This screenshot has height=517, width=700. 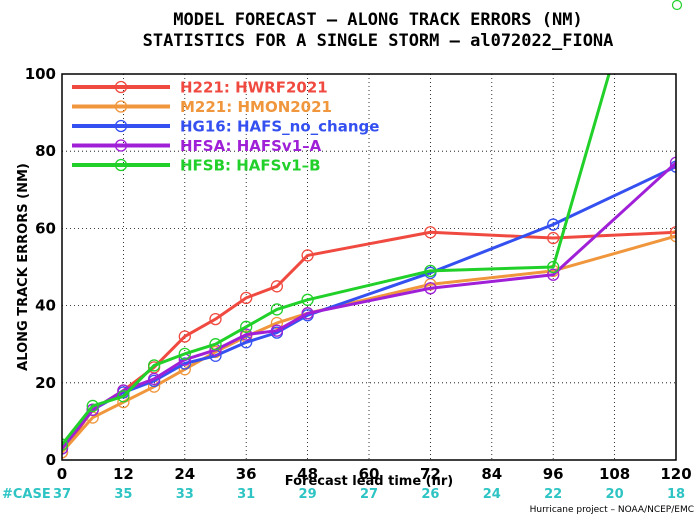 What do you see at coordinates (615, 494) in the screenshot?
I see `case-count: 20` at bounding box center [615, 494].